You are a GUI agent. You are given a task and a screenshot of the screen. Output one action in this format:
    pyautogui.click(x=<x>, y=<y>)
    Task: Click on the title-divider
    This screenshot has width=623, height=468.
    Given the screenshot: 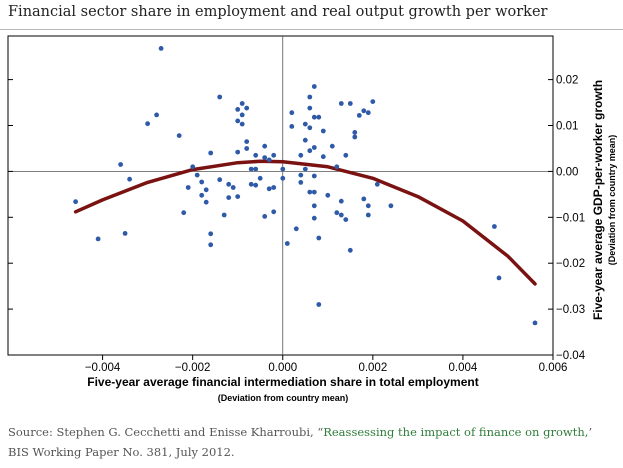 What is the action you would take?
    pyautogui.click(x=311, y=29)
    